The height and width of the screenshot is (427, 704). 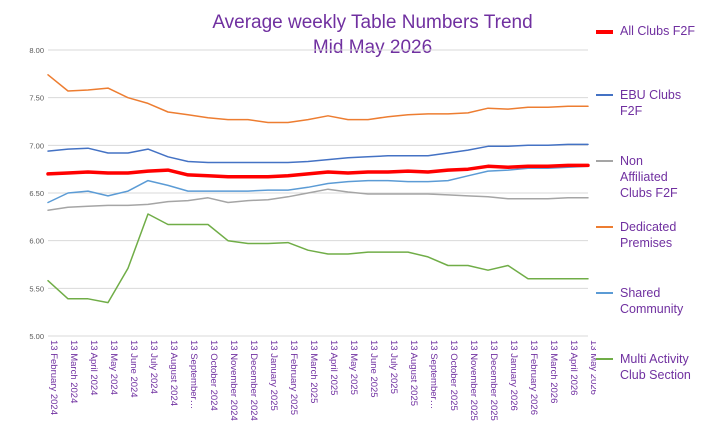 What do you see at coordinates (333, 367) in the screenshot?
I see `x-tick-label-14: 13 April 2025` at bounding box center [333, 367].